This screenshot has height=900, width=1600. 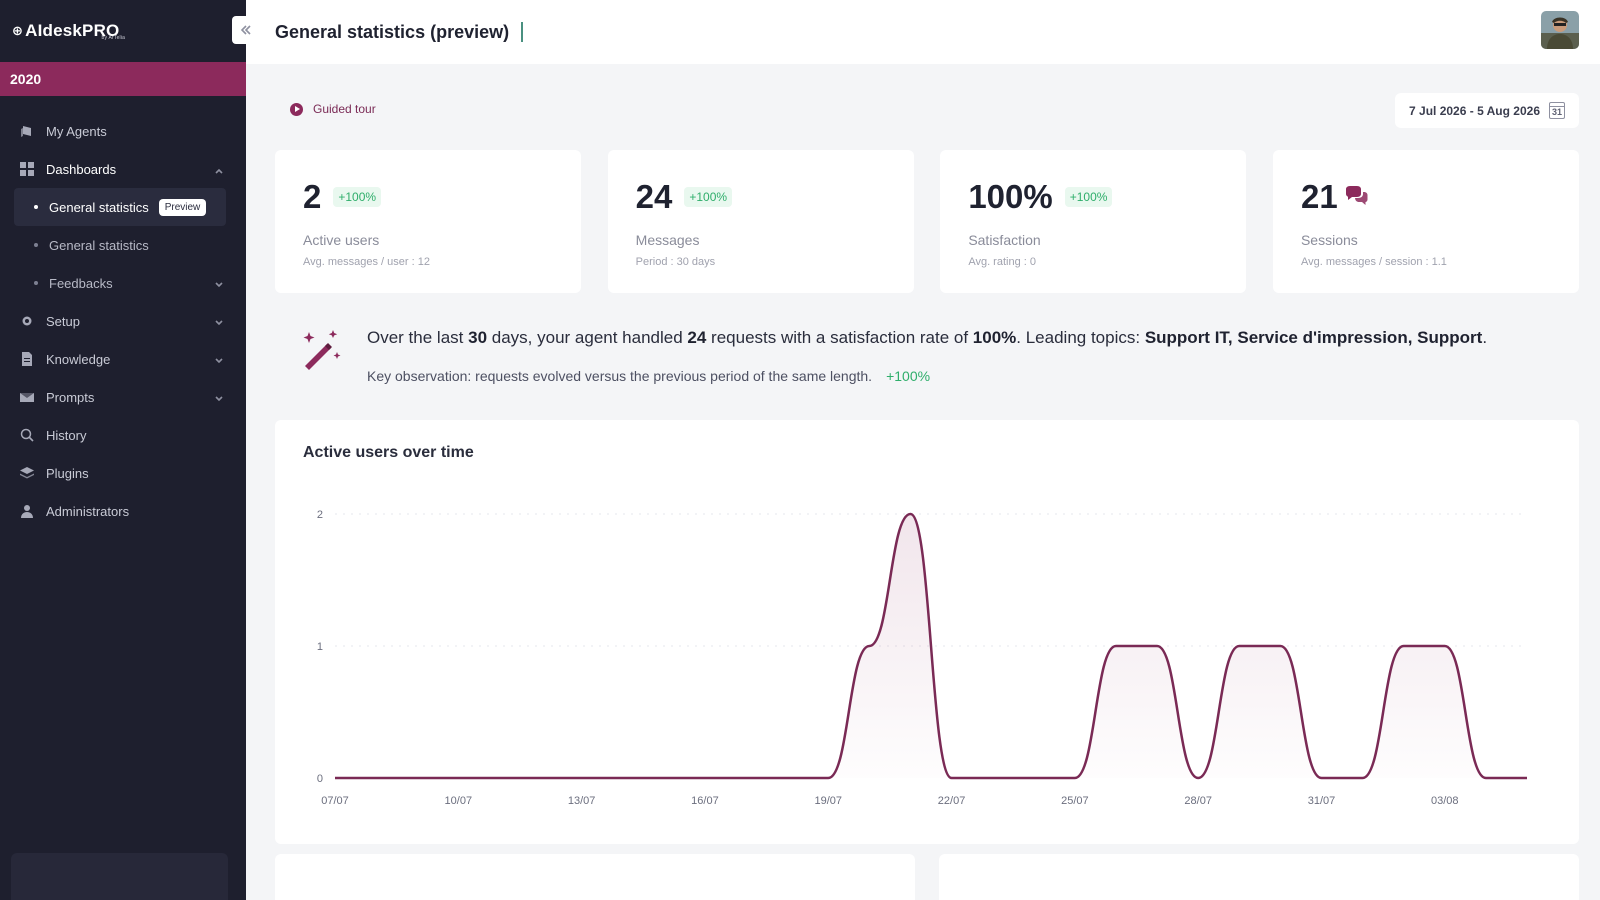 What do you see at coordinates (595, 877) in the screenshot?
I see `bottom-card-left` at bounding box center [595, 877].